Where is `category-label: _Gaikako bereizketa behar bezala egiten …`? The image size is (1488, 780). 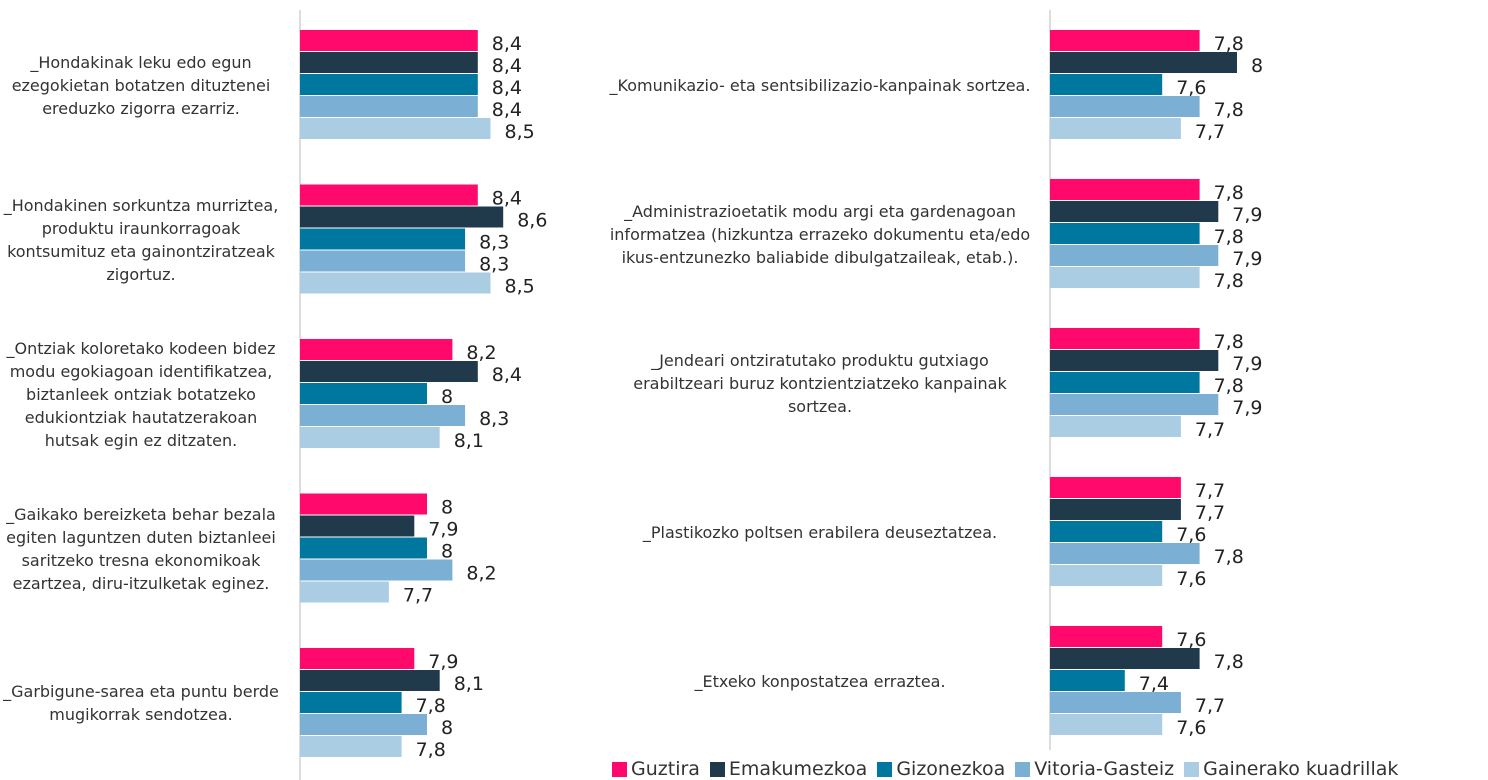
category-label: _Gaikako bereizketa behar bezala egiten … is located at coordinates (141, 548).